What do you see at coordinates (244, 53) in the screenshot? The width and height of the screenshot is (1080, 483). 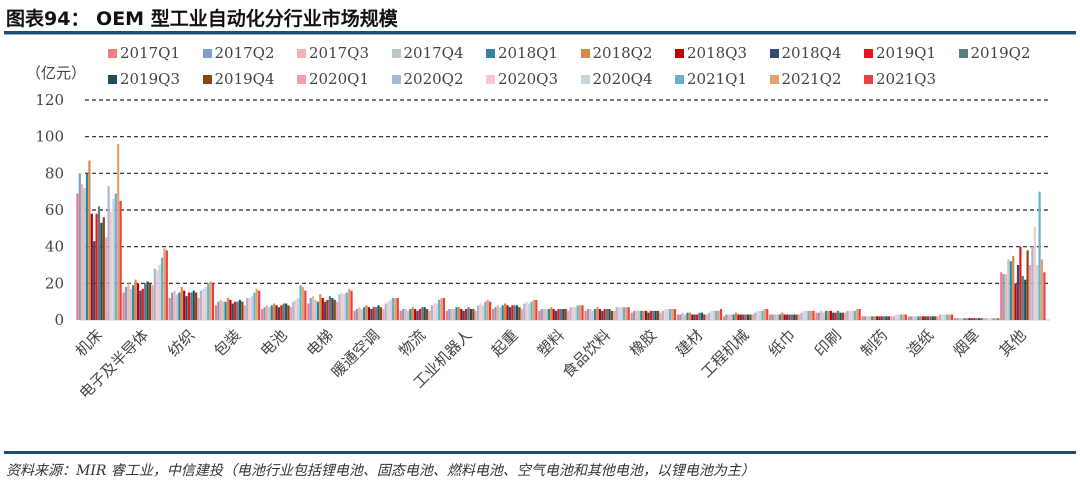 I see `legend-label: 2017Q2` at bounding box center [244, 53].